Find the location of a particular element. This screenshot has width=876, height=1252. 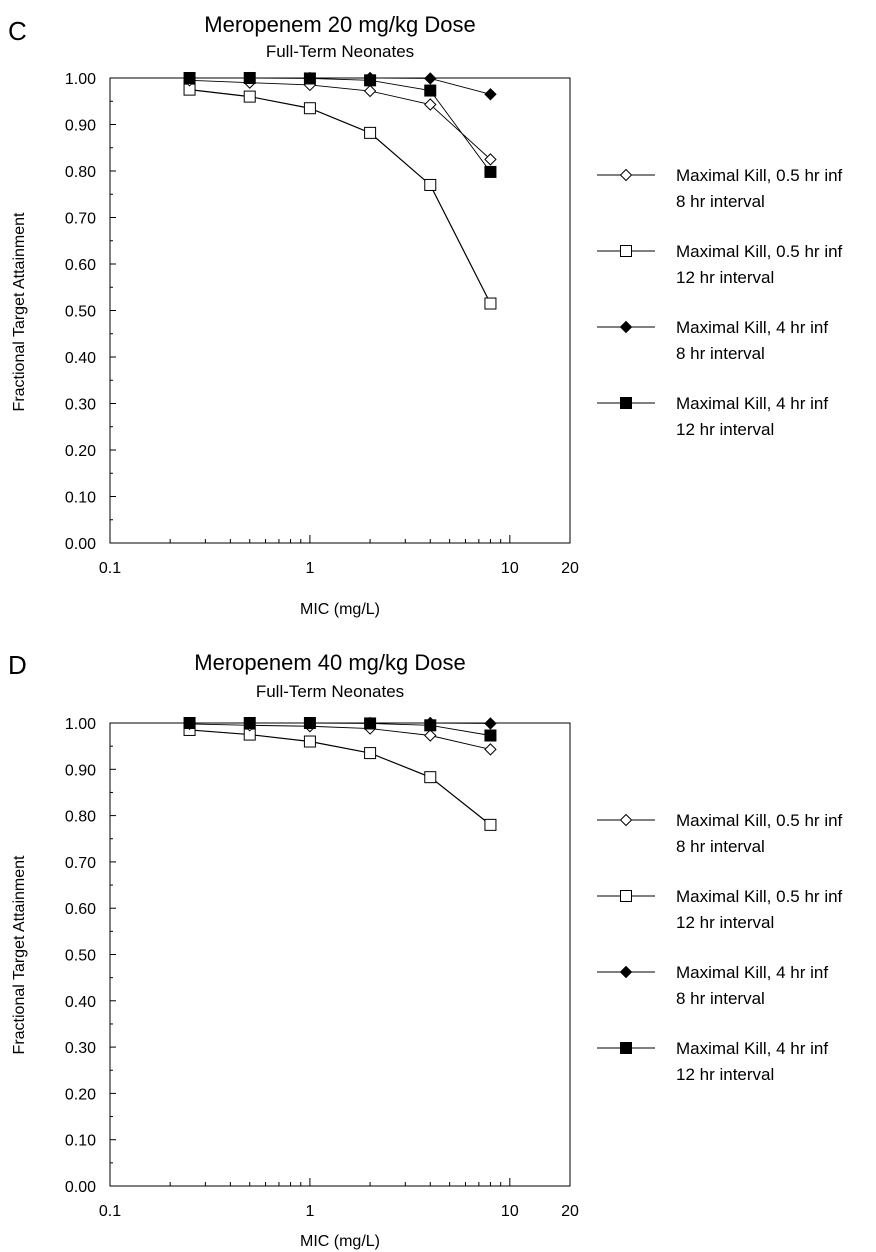

y-tick-label: 0.60 is located at coordinates (80, 265).